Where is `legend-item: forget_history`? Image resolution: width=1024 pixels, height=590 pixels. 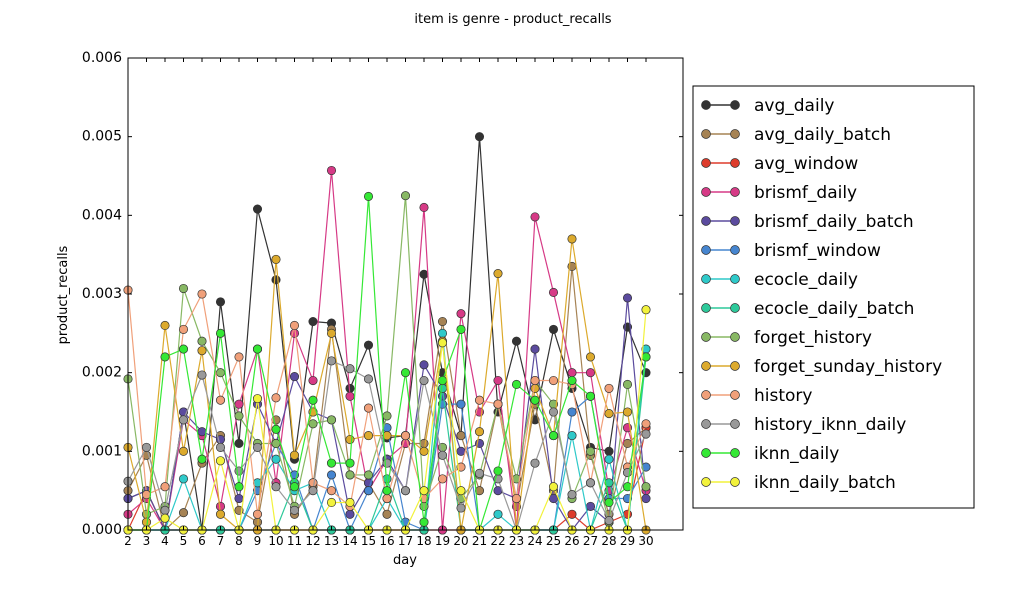
legend-item: forget_history is located at coordinates (786, 338).